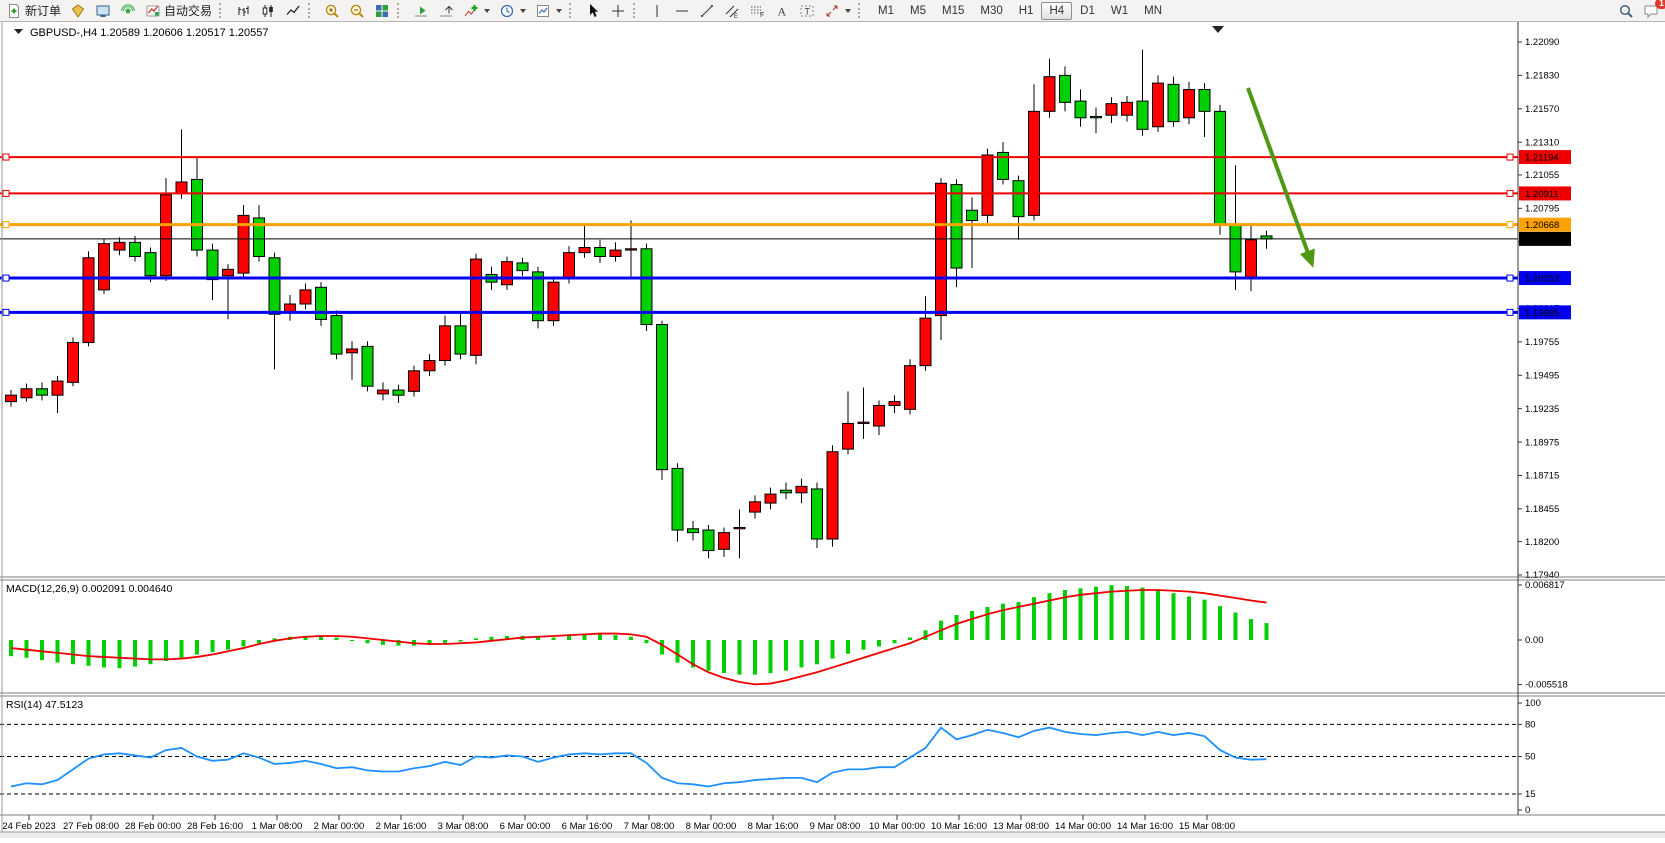 This screenshot has height=843, width=1665. What do you see at coordinates (548, 10) in the screenshot?
I see `templates-button` at bounding box center [548, 10].